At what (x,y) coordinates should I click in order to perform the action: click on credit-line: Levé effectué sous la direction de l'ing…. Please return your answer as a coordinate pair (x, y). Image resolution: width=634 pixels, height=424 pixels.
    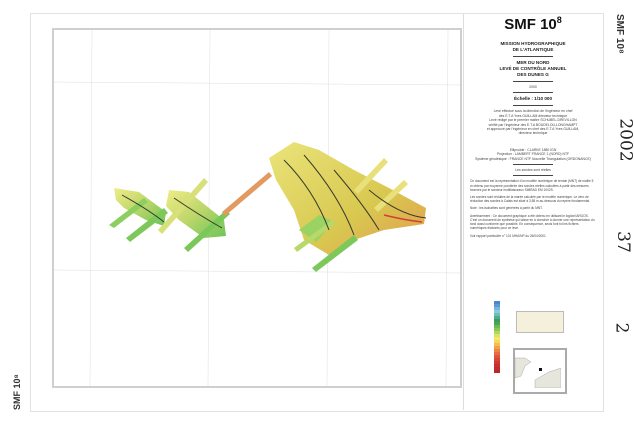
    Looking at the image, I should click on (533, 111).